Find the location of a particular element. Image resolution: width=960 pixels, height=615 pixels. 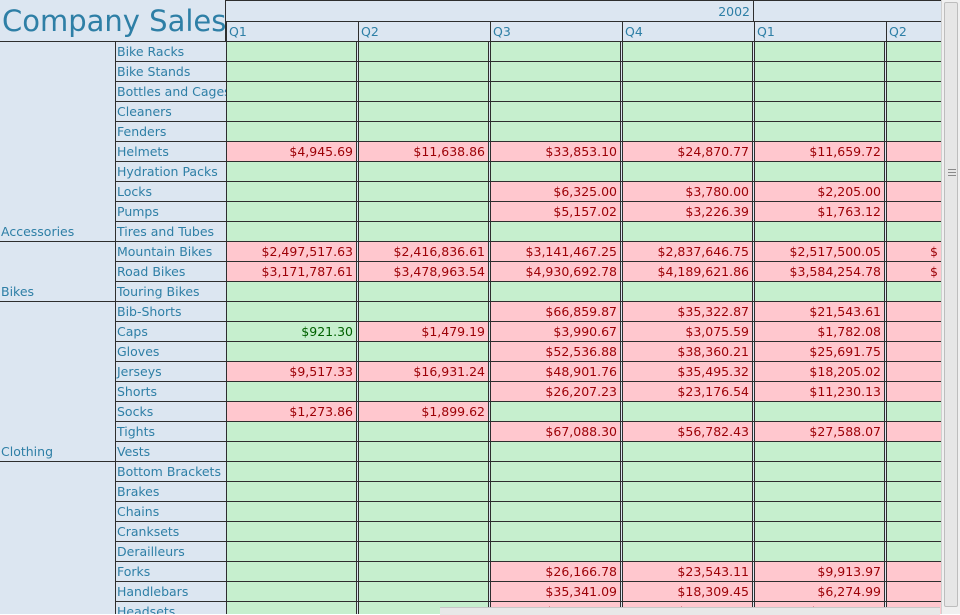

row-label: Handlebars is located at coordinates (153, 591).